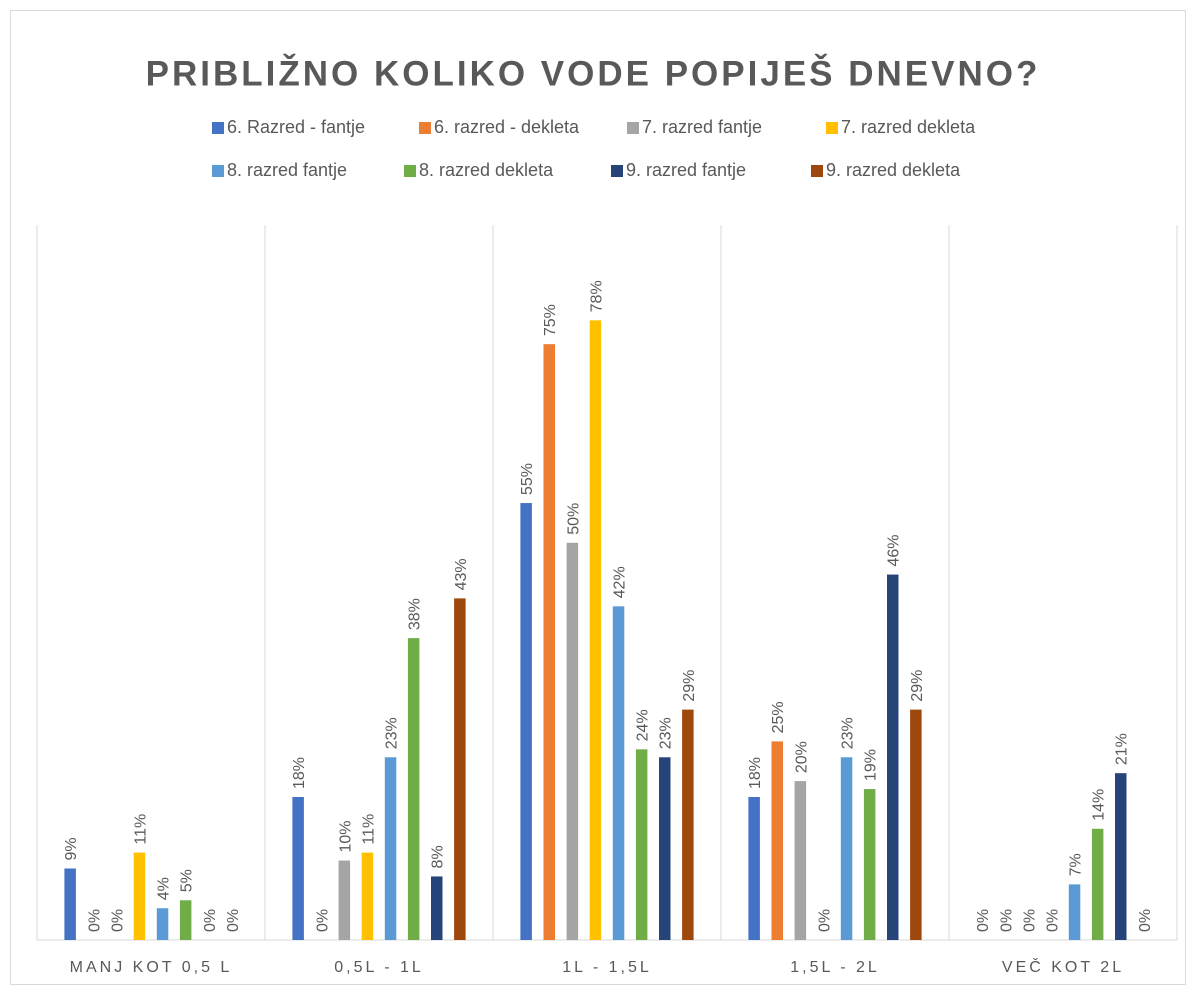 This screenshot has height=992, width=1196. Describe the element at coordinates (620, 582) in the screenshot. I see `data-label: 42%` at that location.